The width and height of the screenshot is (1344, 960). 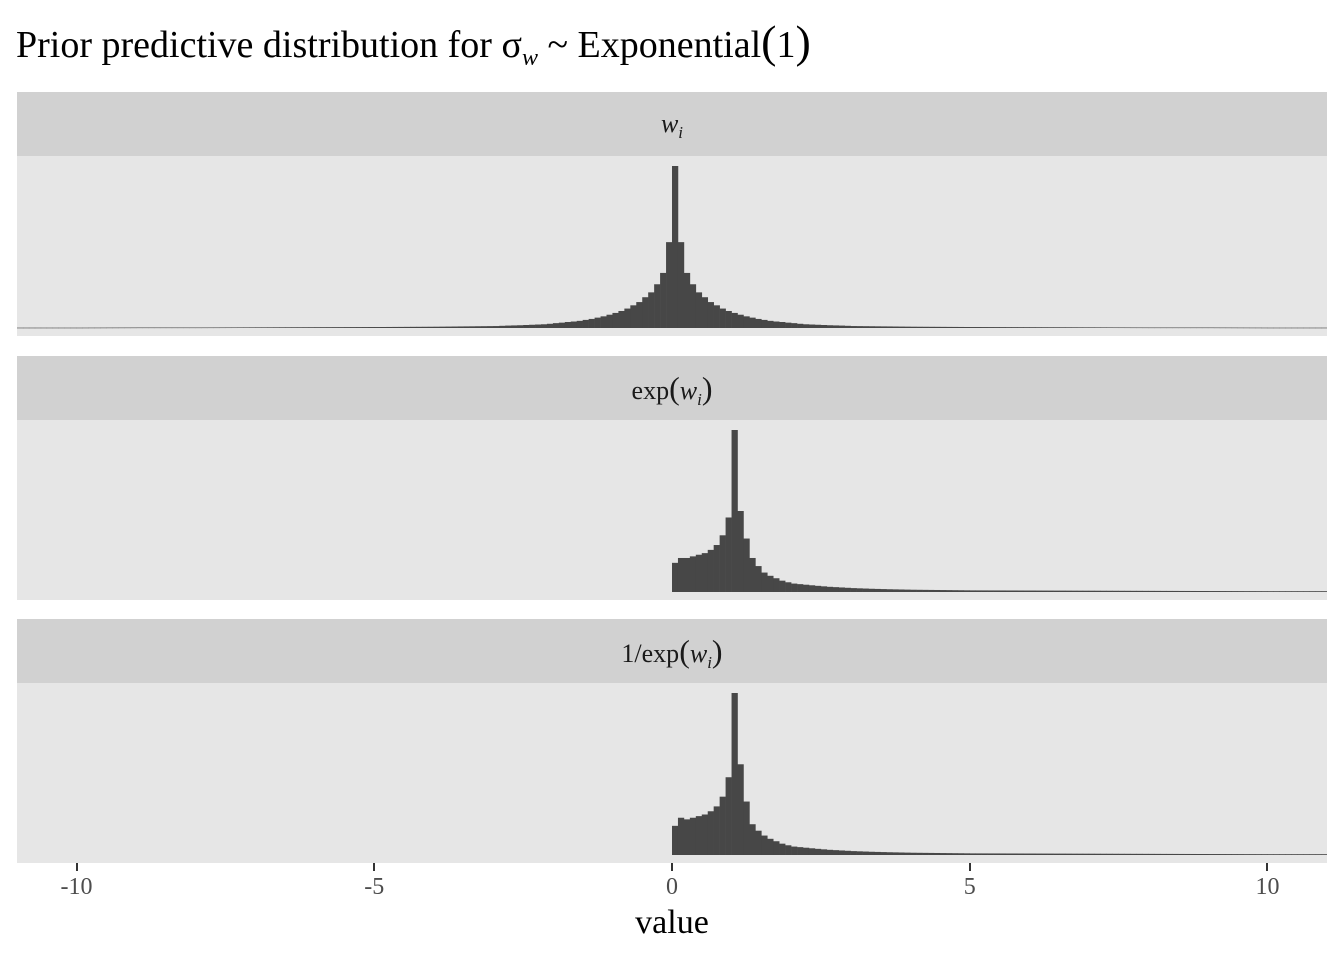 What do you see at coordinates (649, 45) in the screenshot?
I see `title-mid: ~ Exponential` at bounding box center [649, 45].